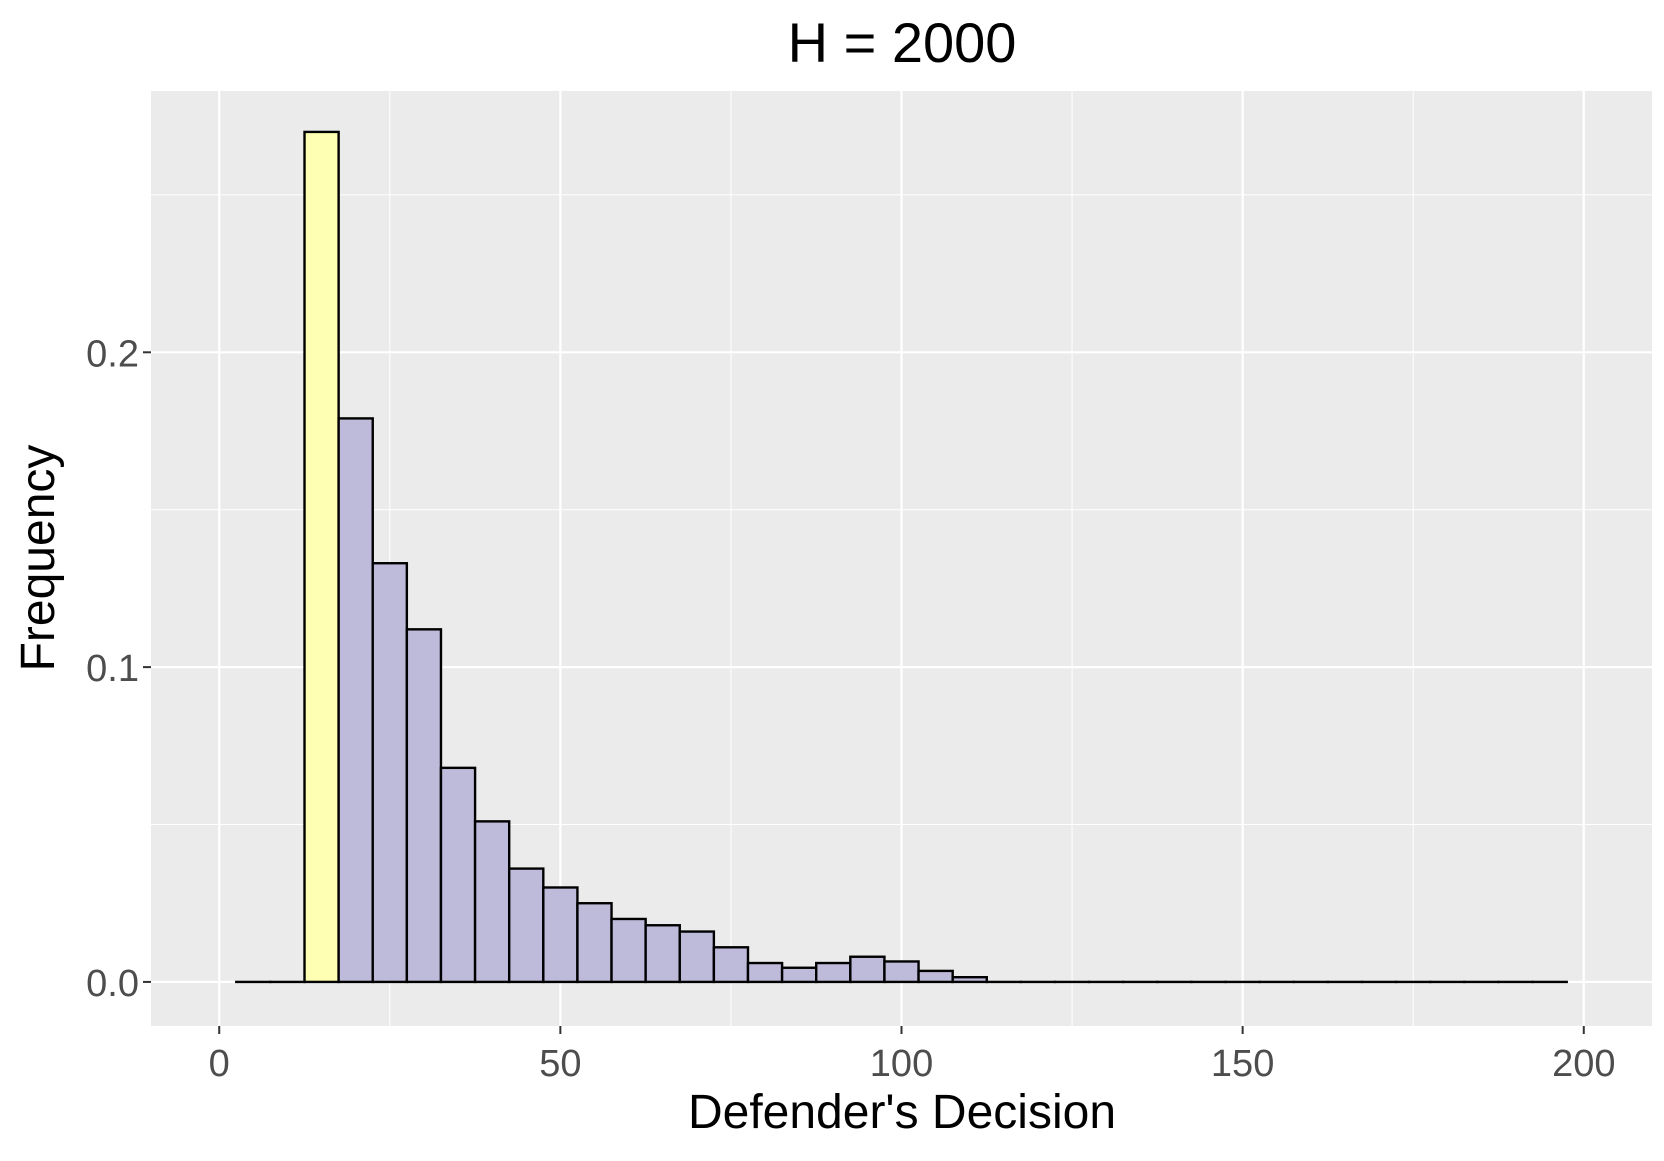 This screenshot has height=1161, width=1664. What do you see at coordinates (38, 558) in the screenshot?
I see `y-axis-label: Frequency` at bounding box center [38, 558].